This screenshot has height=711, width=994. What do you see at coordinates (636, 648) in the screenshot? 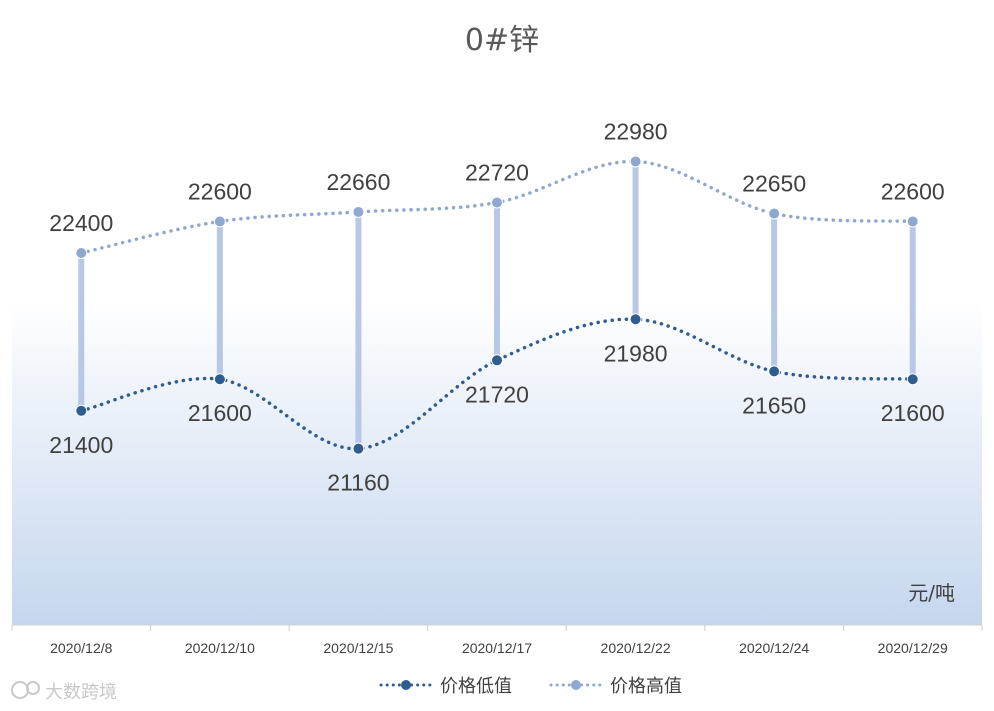
I see `x-tick-label: 2020/12/22` at bounding box center [636, 648].